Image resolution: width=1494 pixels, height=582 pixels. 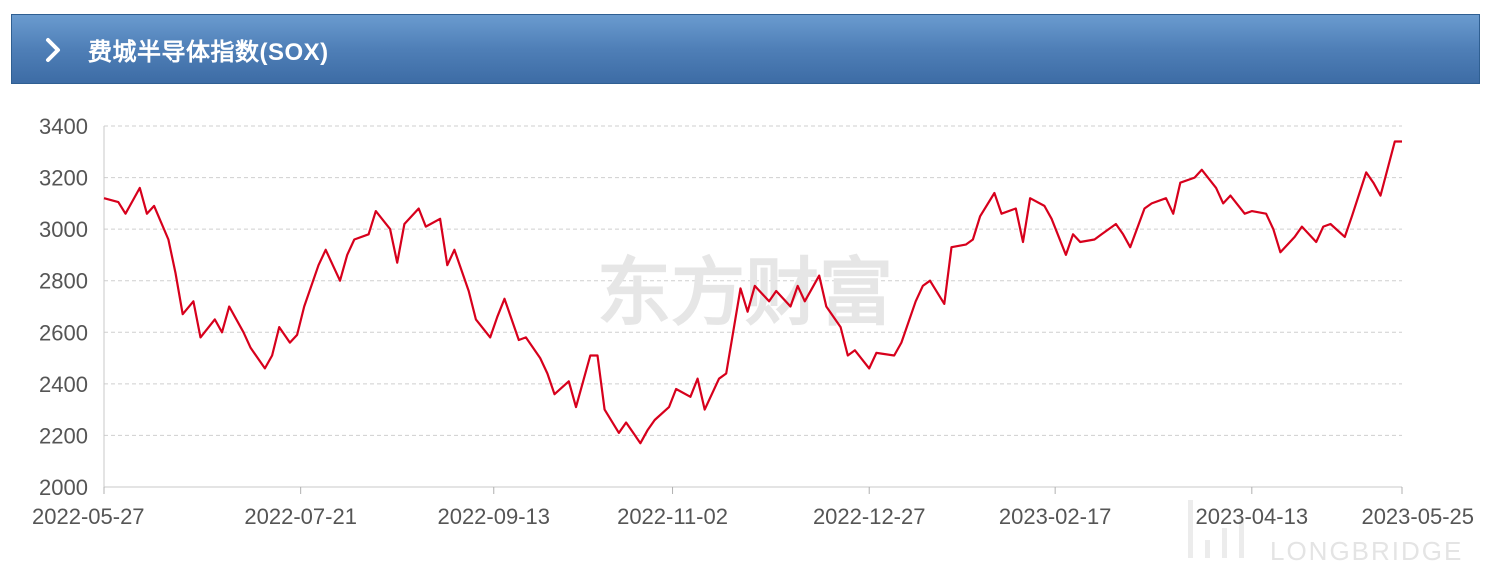 I want to click on y-tick-label: 2000, so click(x=63, y=487).